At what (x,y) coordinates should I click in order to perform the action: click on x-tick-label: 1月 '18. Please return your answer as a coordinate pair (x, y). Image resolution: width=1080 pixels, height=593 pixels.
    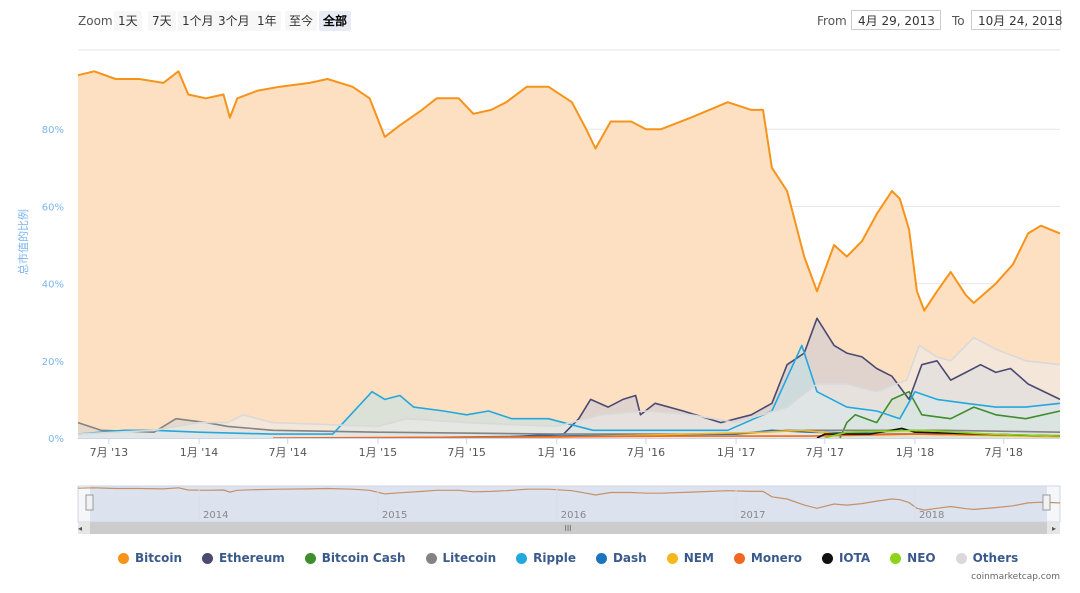
    Looking at the image, I should click on (915, 452).